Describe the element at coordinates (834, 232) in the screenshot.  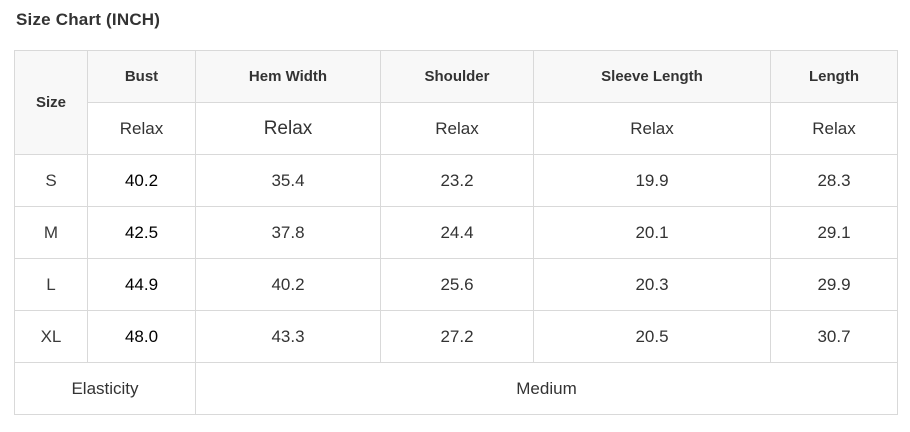
I see `value-cell-length: 29.1` at that location.